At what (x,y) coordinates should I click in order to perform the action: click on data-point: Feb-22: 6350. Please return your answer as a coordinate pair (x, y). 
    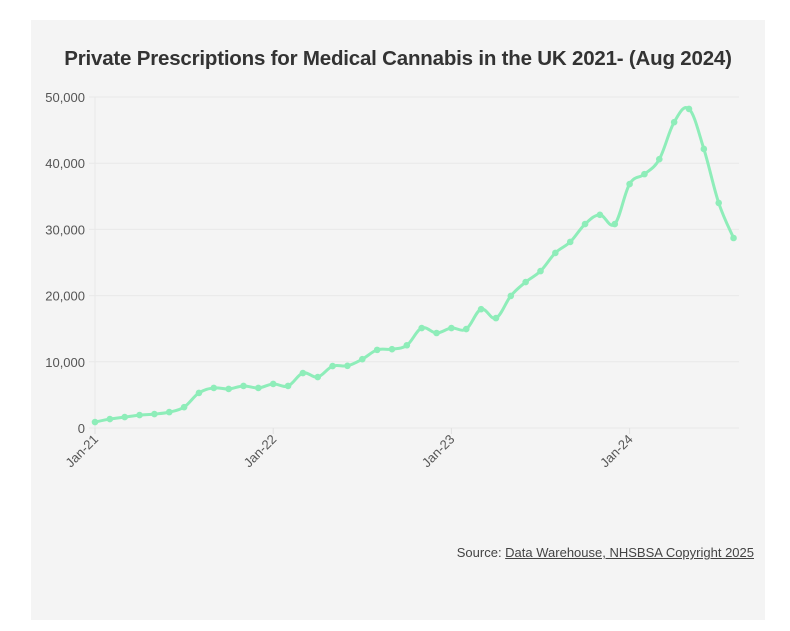
    Looking at the image, I should click on (288, 386).